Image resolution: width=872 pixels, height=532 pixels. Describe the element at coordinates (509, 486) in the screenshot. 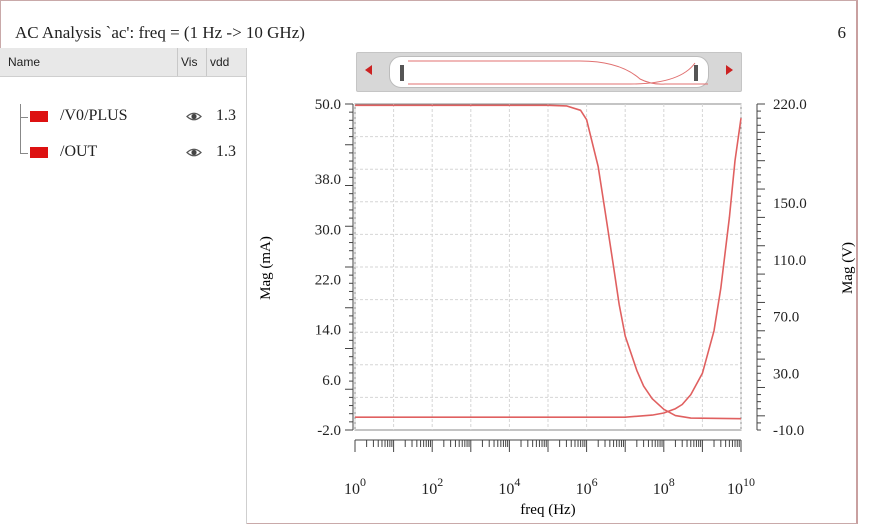

I see `x-tick-label: 10⁴` at that location.